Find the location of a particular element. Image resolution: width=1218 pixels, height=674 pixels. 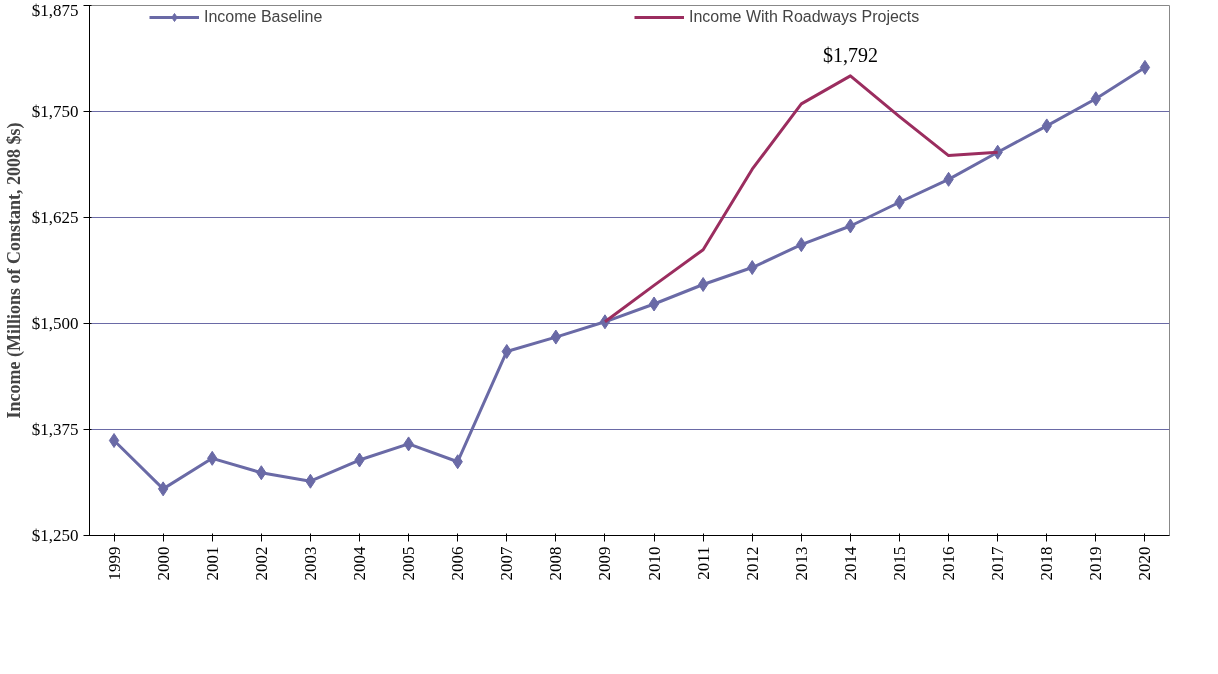

legend-label: Income Baseline is located at coordinates (264, 17).